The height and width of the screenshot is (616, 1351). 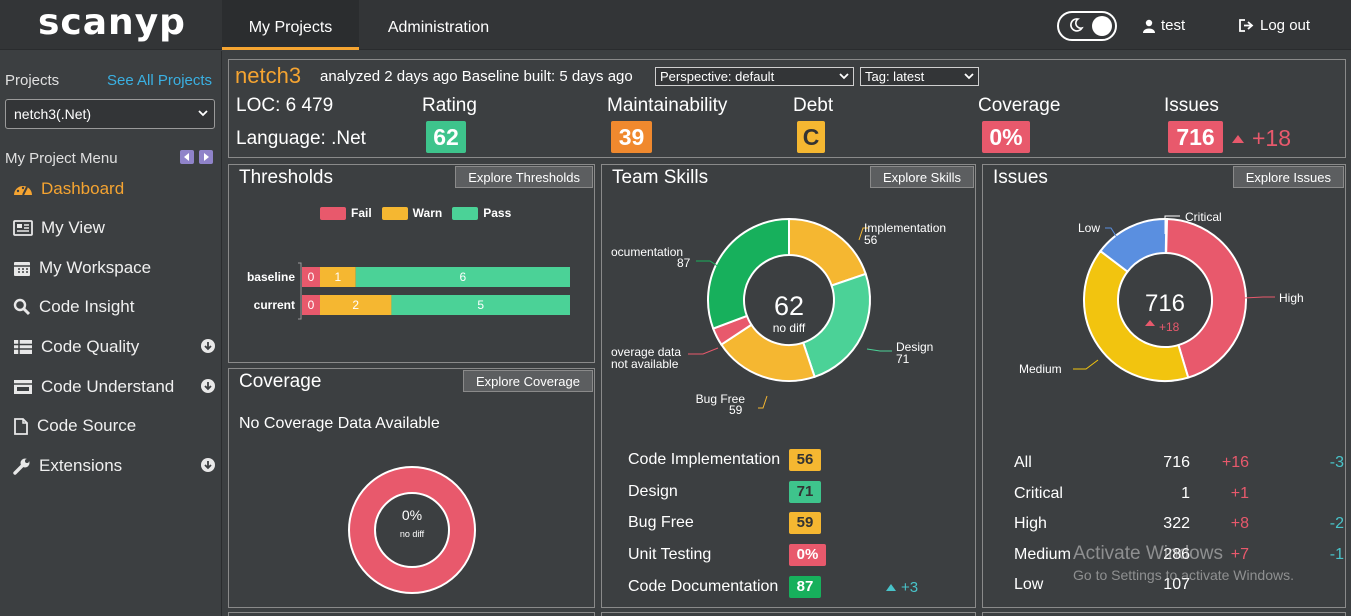 I want to click on menu-expand-button, so click(x=206, y=157).